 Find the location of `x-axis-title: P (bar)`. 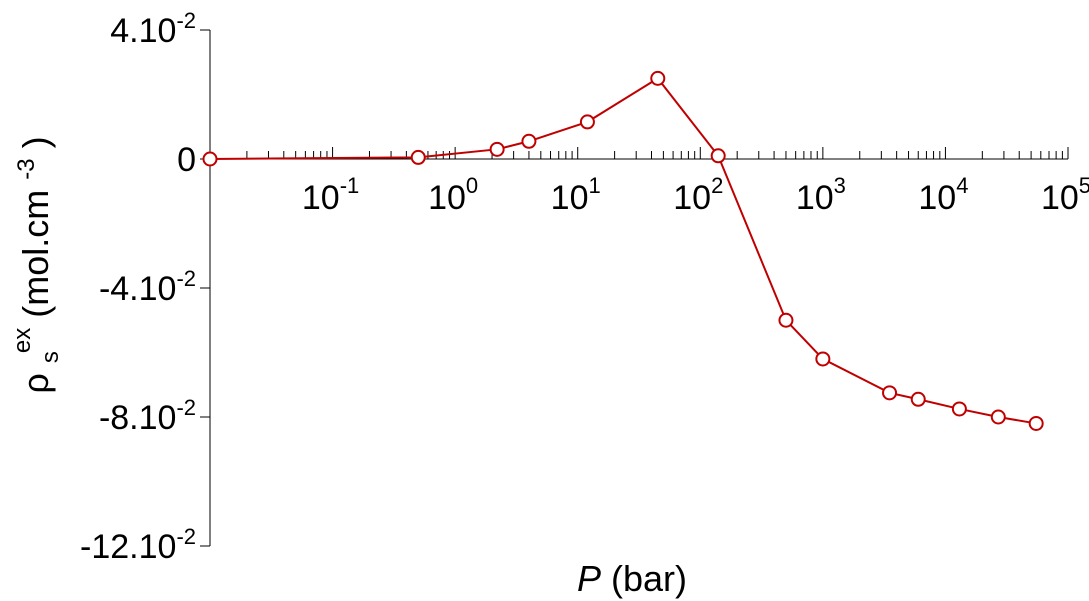

x-axis-title: P (bar) is located at coordinates (632, 578).